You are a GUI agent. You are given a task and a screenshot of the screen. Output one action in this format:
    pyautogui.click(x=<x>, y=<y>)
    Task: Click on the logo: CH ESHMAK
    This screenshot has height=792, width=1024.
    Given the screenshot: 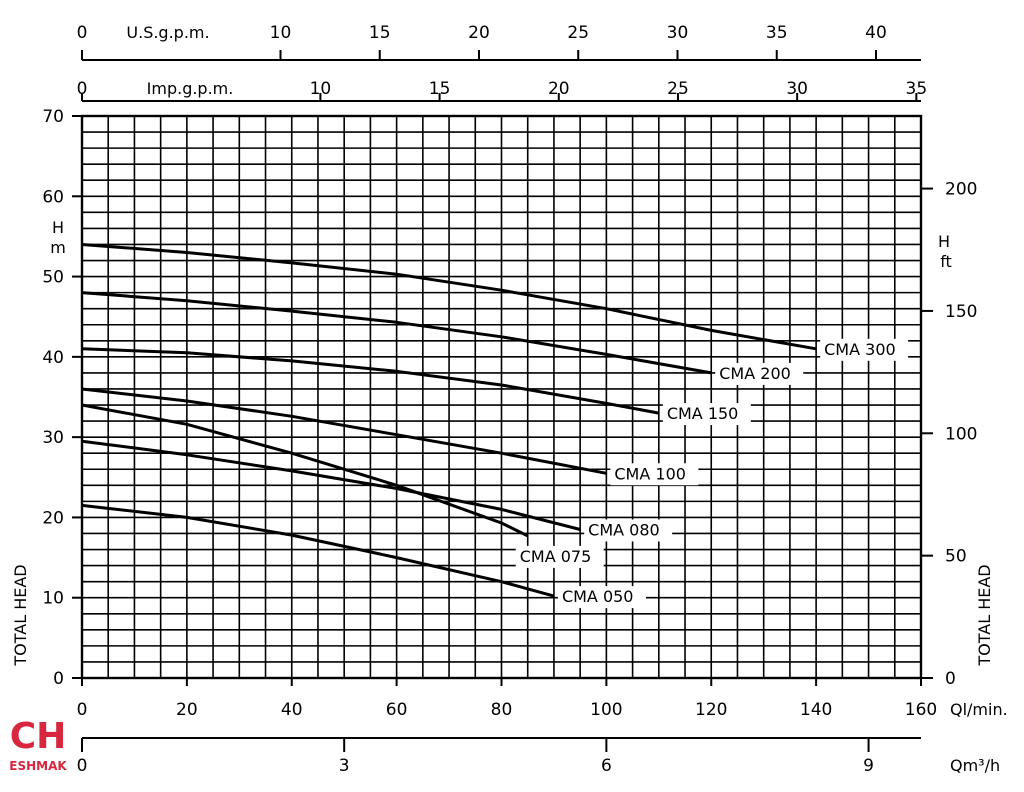 What is the action you would take?
    pyautogui.click(x=40, y=742)
    